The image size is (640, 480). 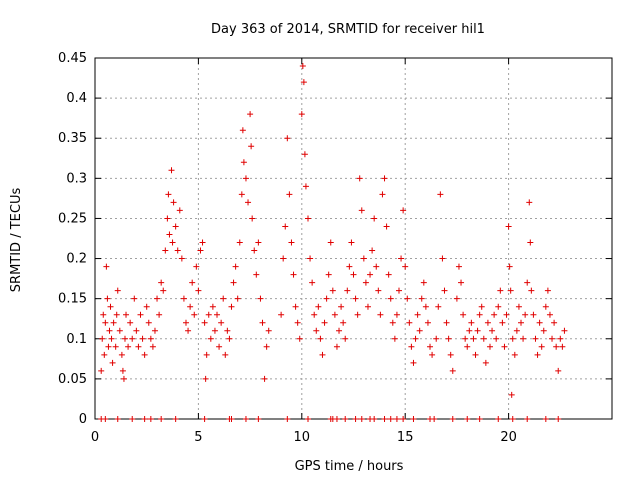 I want to click on x-tick-label: 0, so click(x=95, y=437).